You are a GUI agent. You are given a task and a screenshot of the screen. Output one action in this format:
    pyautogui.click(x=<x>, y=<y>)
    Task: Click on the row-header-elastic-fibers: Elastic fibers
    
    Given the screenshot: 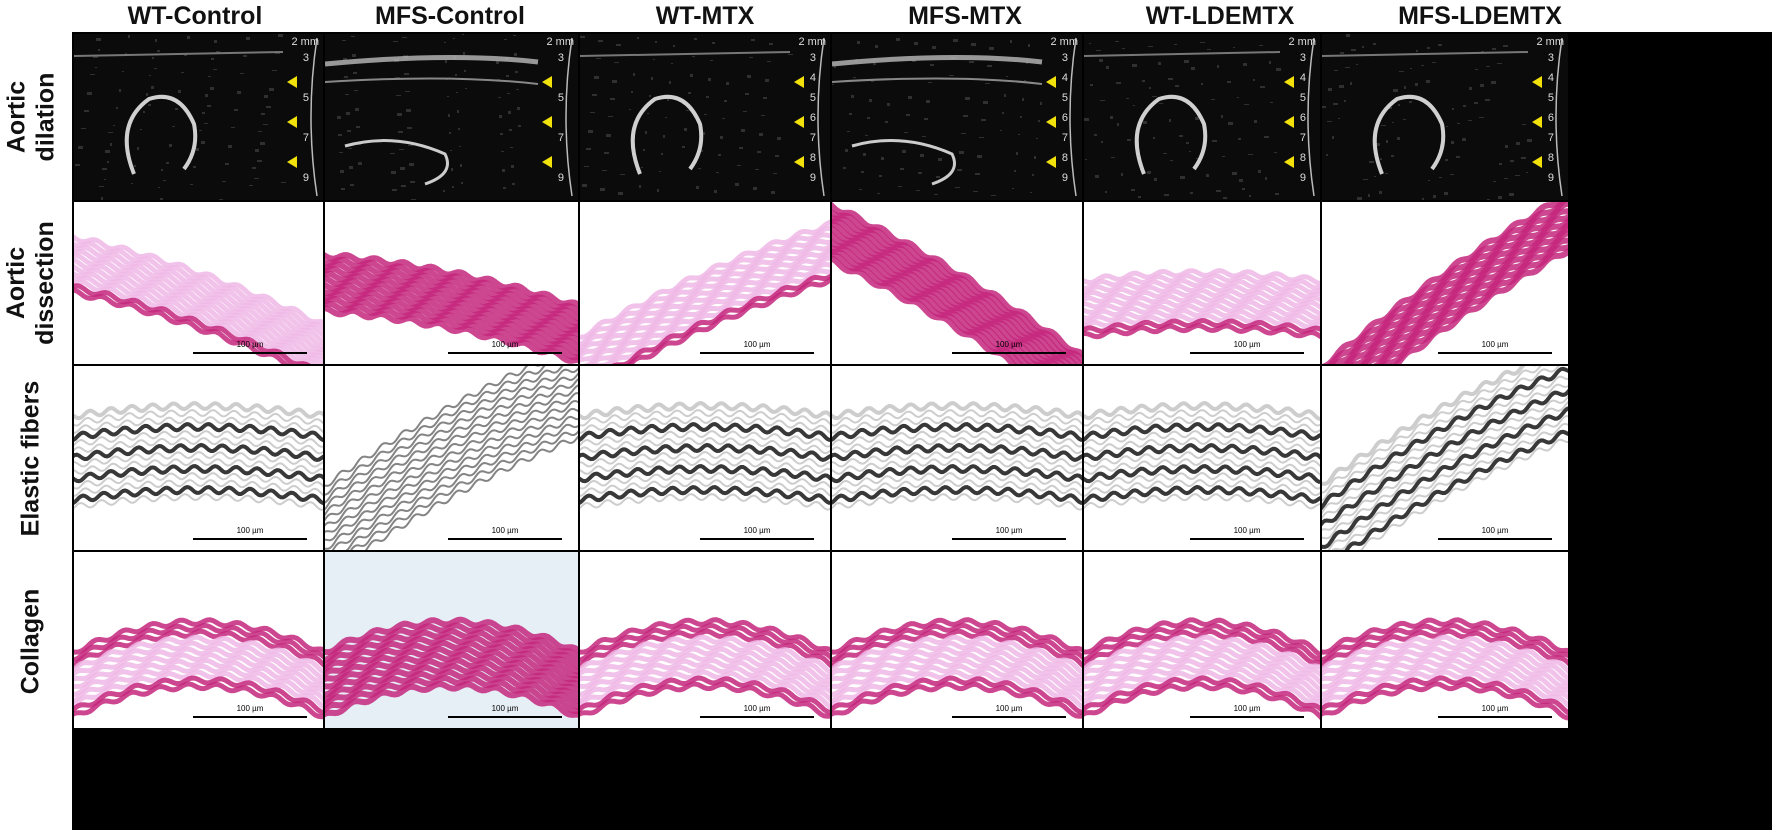 What is the action you would take?
    pyautogui.click(x=30, y=458)
    